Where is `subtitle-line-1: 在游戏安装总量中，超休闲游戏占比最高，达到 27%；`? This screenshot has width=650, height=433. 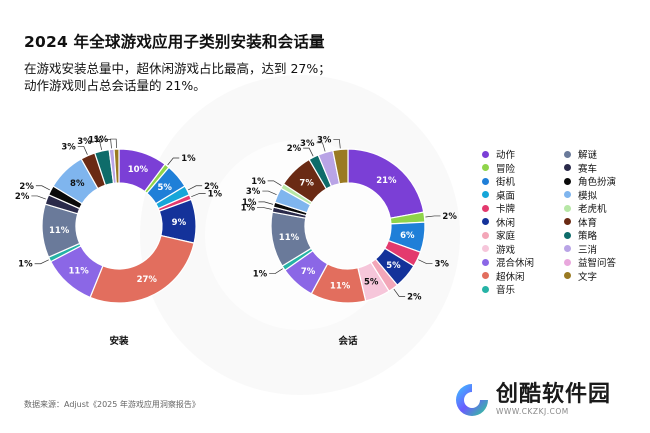
subtitle-line-1: 在游戏安装总量中，超休闲游戏占比最高，达到 27%； is located at coordinates (177, 68).